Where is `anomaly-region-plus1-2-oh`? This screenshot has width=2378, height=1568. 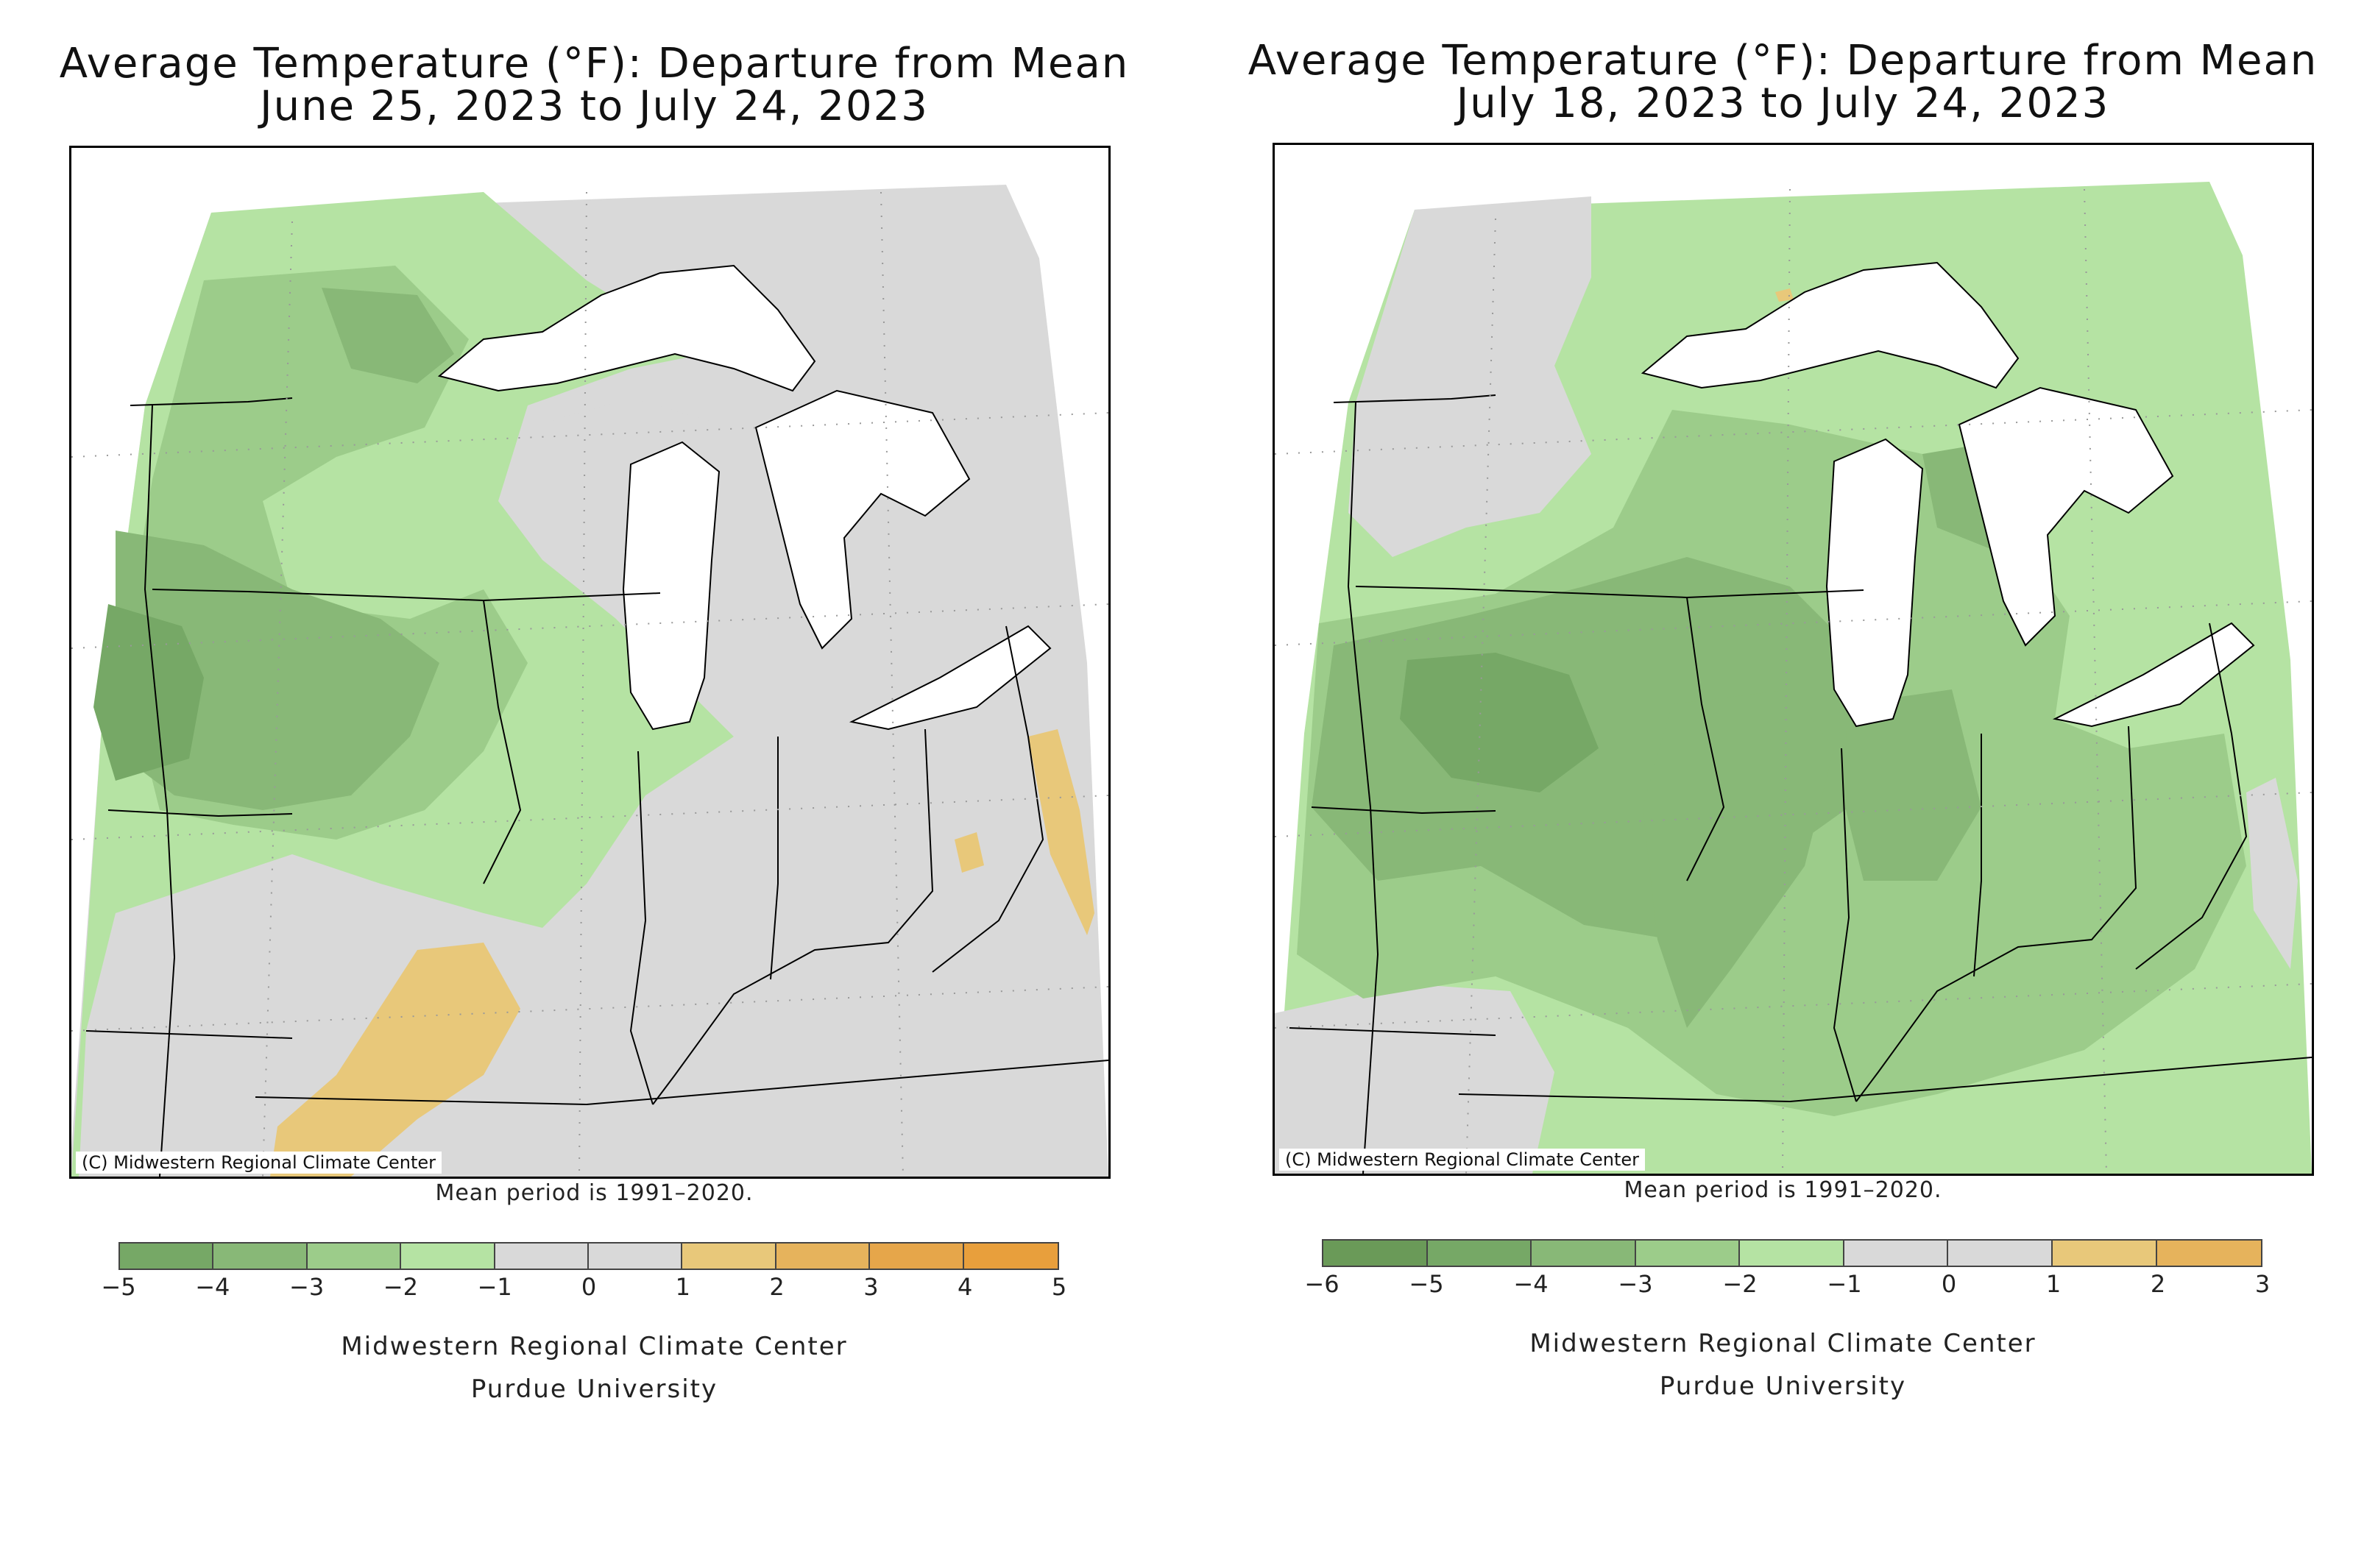
anomaly-region-plus1-2-oh is located at coordinates (969, 852).